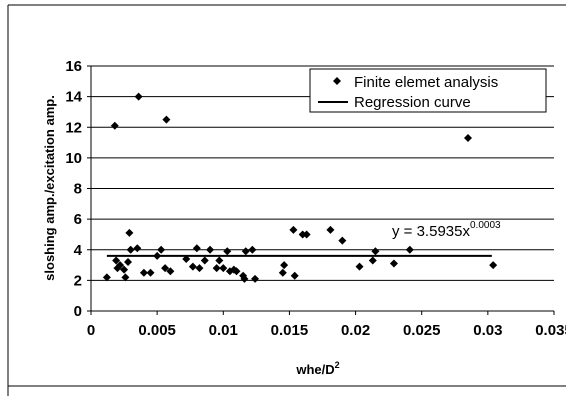  Describe the element at coordinates (73, 127) in the screenshot. I see `y-tick-label: 12` at that location.